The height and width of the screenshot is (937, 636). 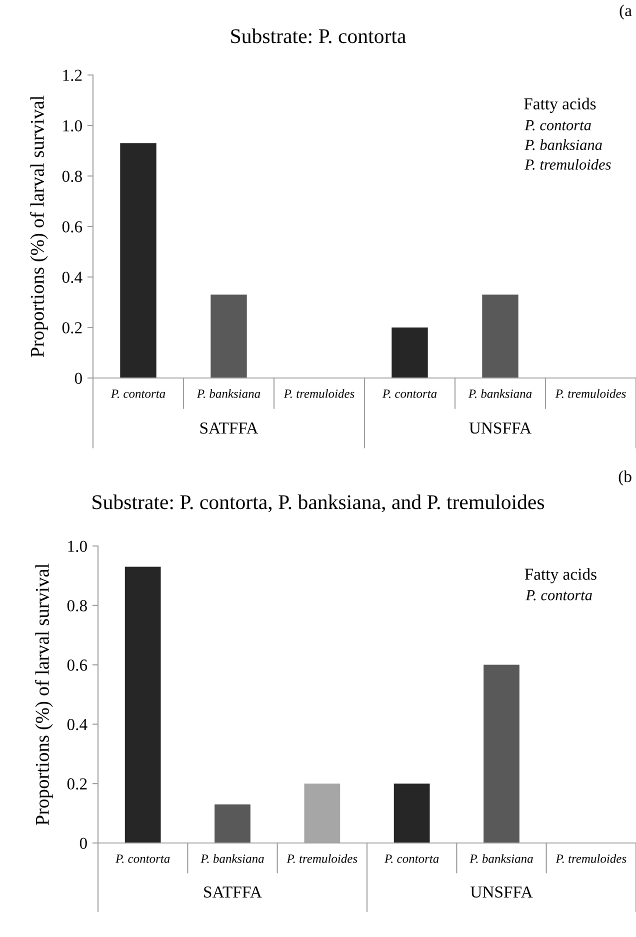 What do you see at coordinates (625, 478) in the screenshot?
I see `text: (b` at bounding box center [625, 478].